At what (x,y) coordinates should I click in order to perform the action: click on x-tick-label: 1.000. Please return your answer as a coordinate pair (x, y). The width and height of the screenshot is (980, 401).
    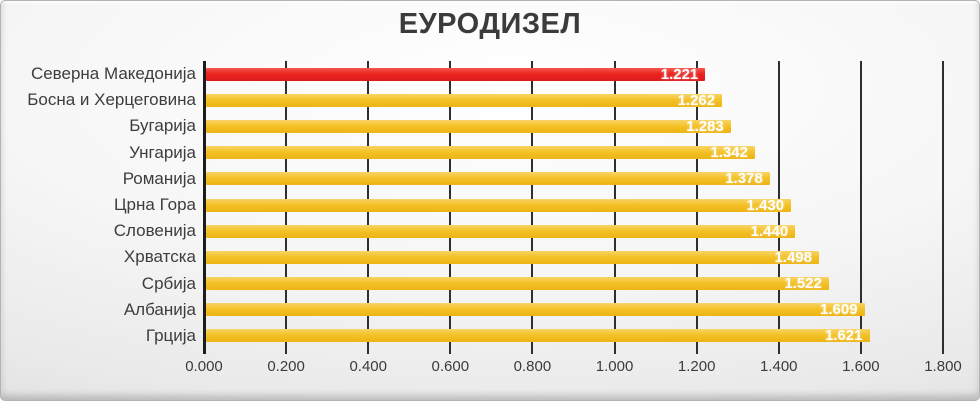
    Looking at the image, I should click on (614, 366).